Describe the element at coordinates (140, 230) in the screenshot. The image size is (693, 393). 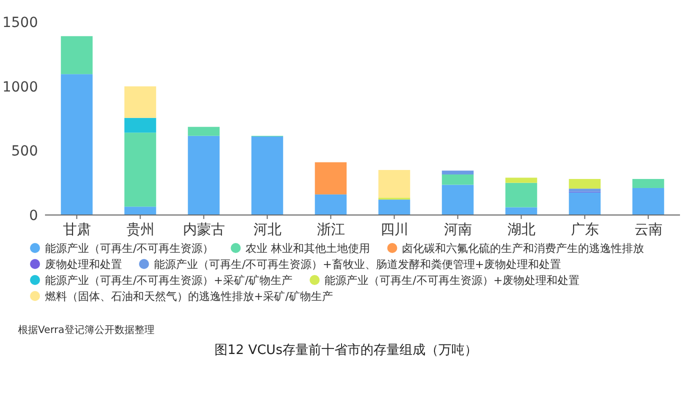
I see `x-tick-label: 贵州` at that location.